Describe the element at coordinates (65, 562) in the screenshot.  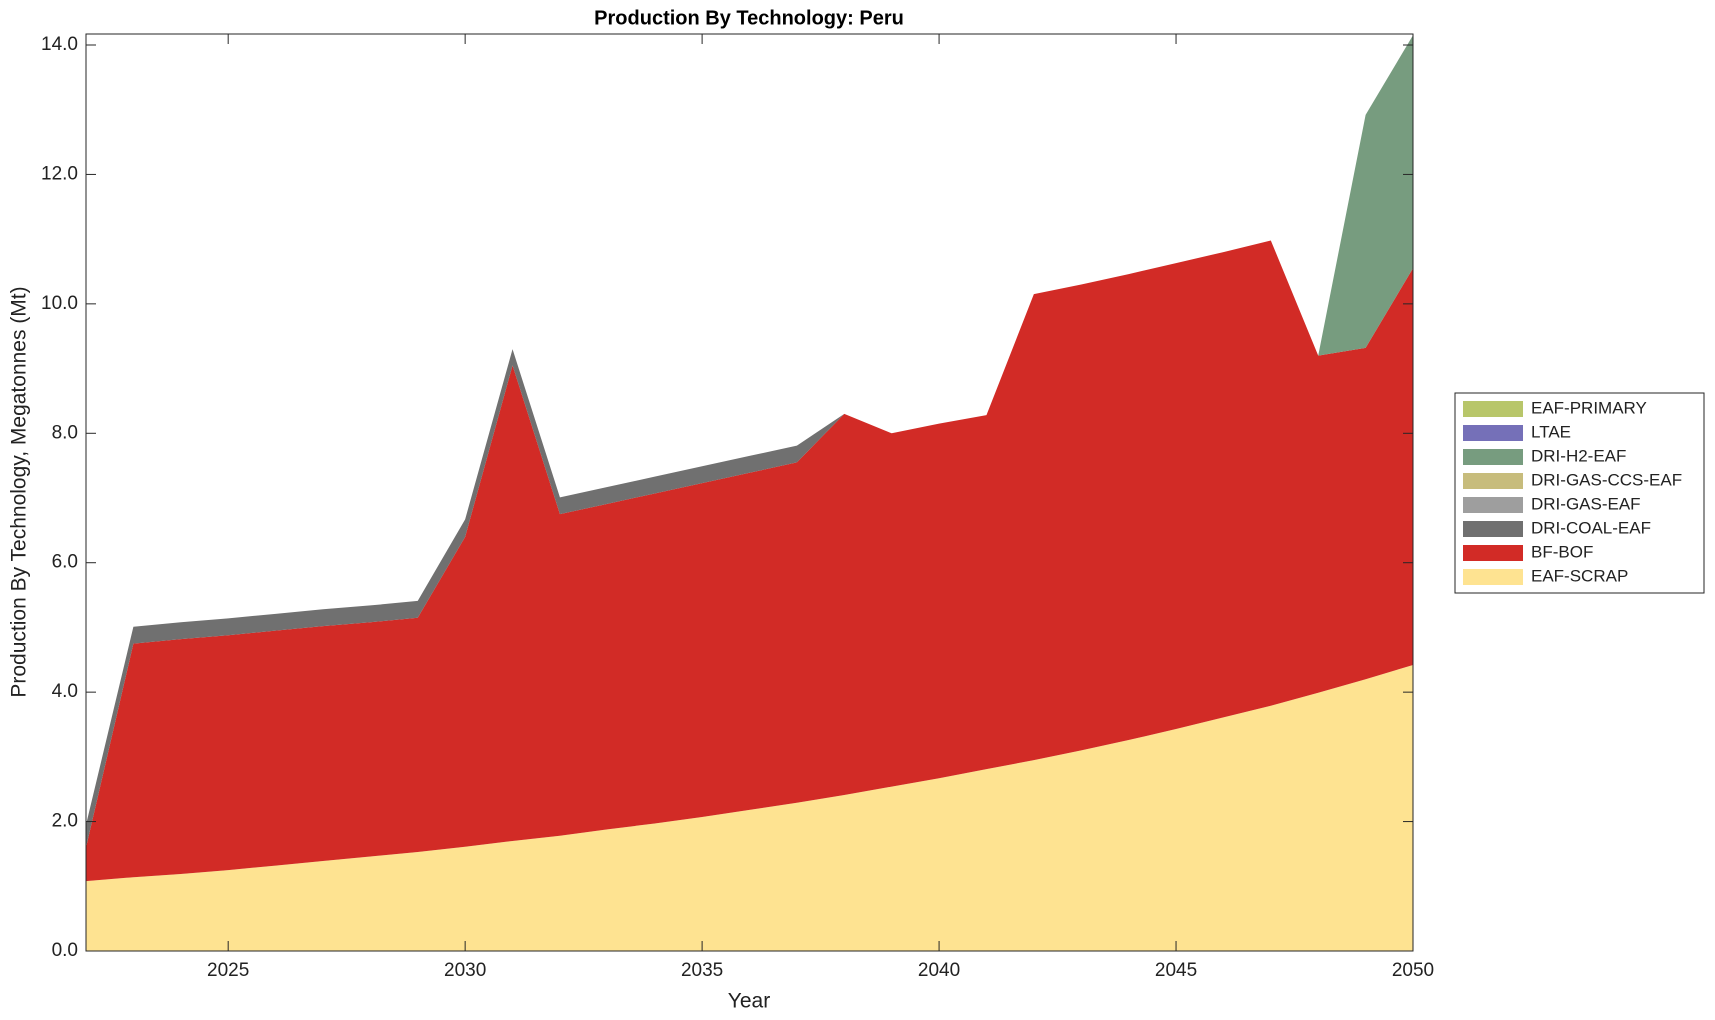
I see `y-tick-label: 6.0` at that location.